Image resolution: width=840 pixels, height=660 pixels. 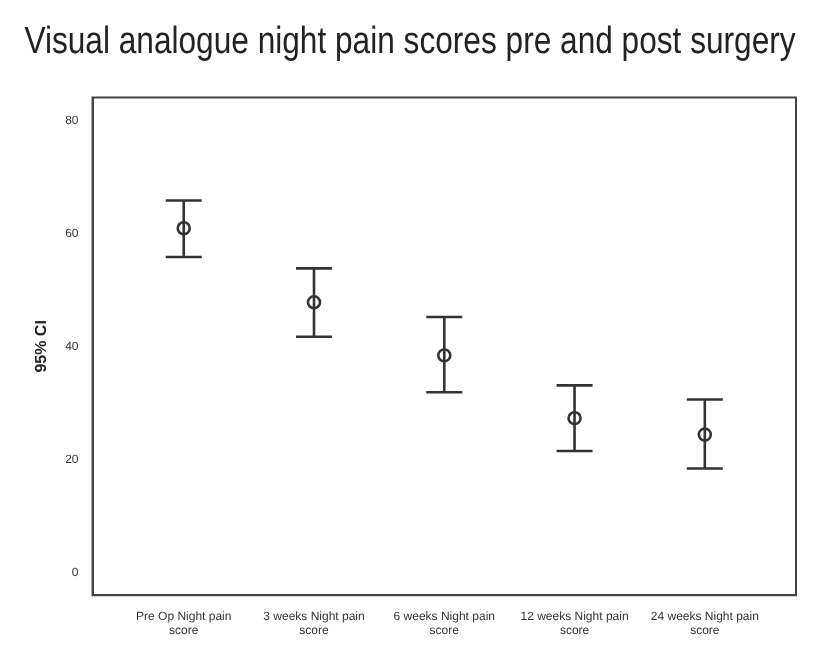 What do you see at coordinates (41, 346) in the screenshot?
I see `y-axis-title: 95% CI` at bounding box center [41, 346].